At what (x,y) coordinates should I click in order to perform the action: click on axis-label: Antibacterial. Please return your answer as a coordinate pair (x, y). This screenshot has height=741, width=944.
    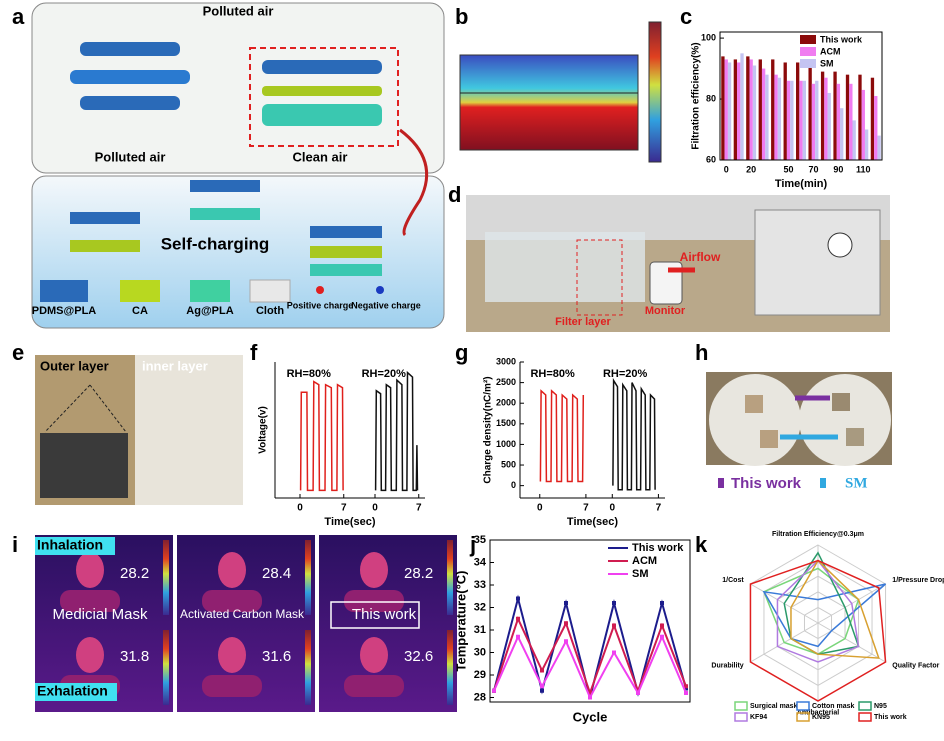
    Looking at the image, I should click on (818, 713).